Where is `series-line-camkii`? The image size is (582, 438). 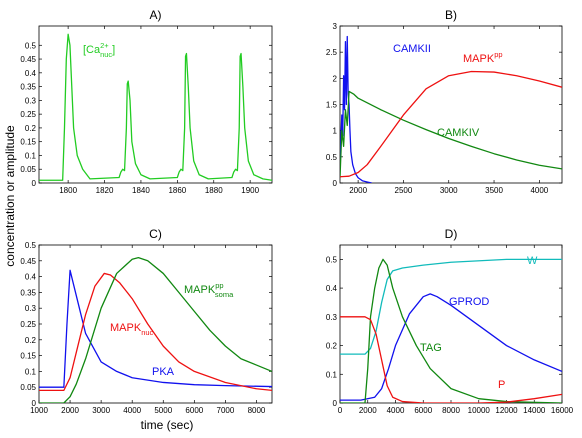 series-line-camkii is located at coordinates (356, 109).